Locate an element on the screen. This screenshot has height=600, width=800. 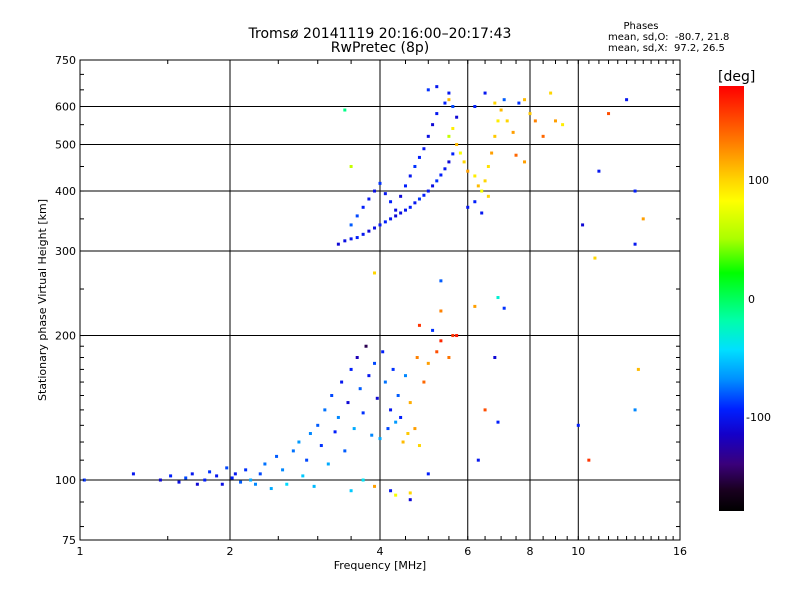
y-tick-label: 600 is located at coordinates (65, 107).